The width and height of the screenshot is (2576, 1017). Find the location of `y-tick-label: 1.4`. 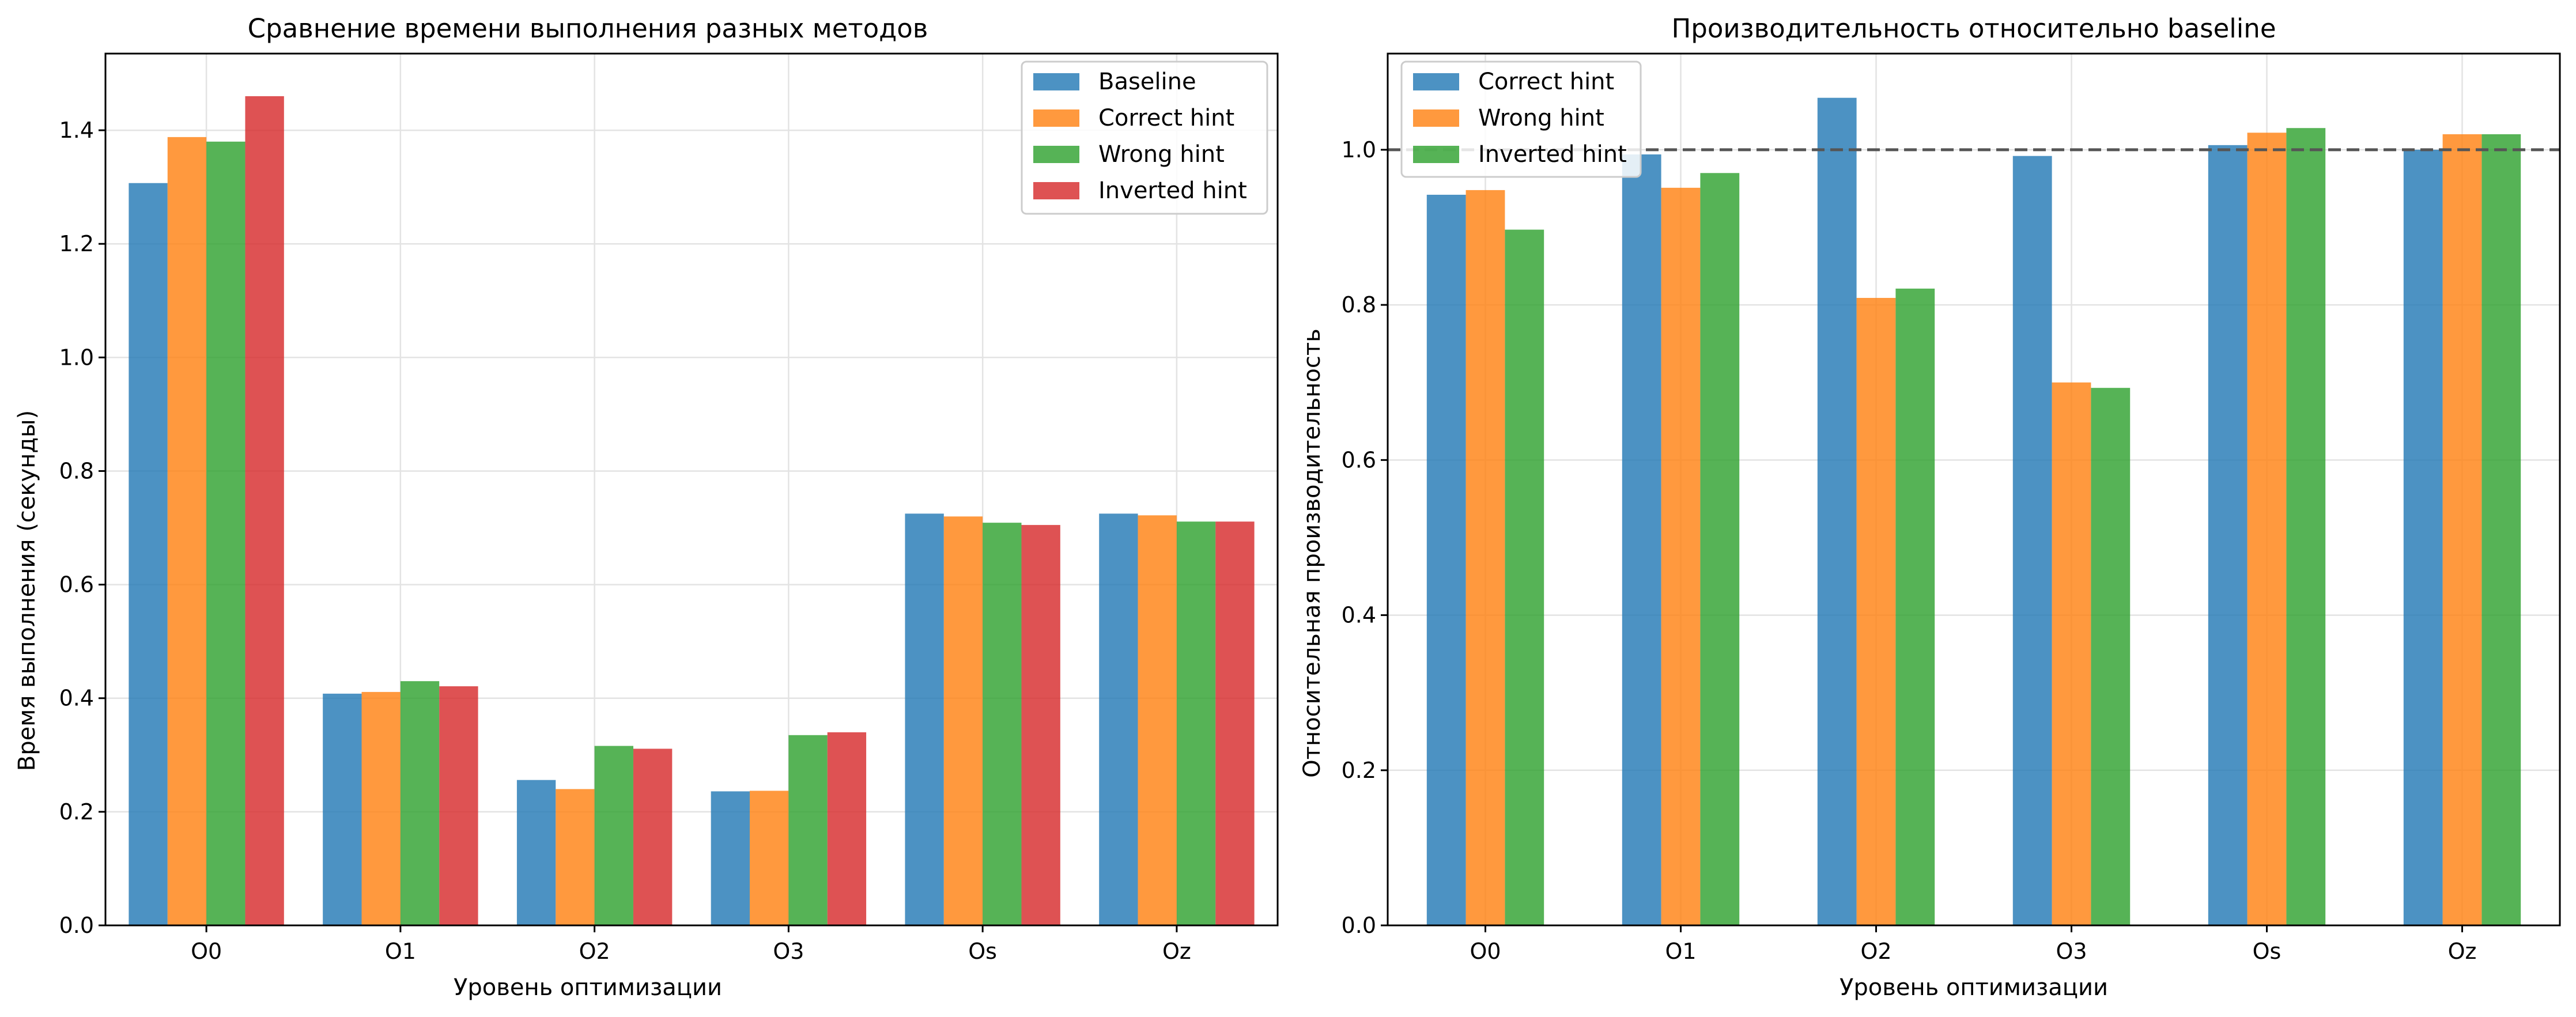

y-tick-label: 1.4 is located at coordinates (76, 130).